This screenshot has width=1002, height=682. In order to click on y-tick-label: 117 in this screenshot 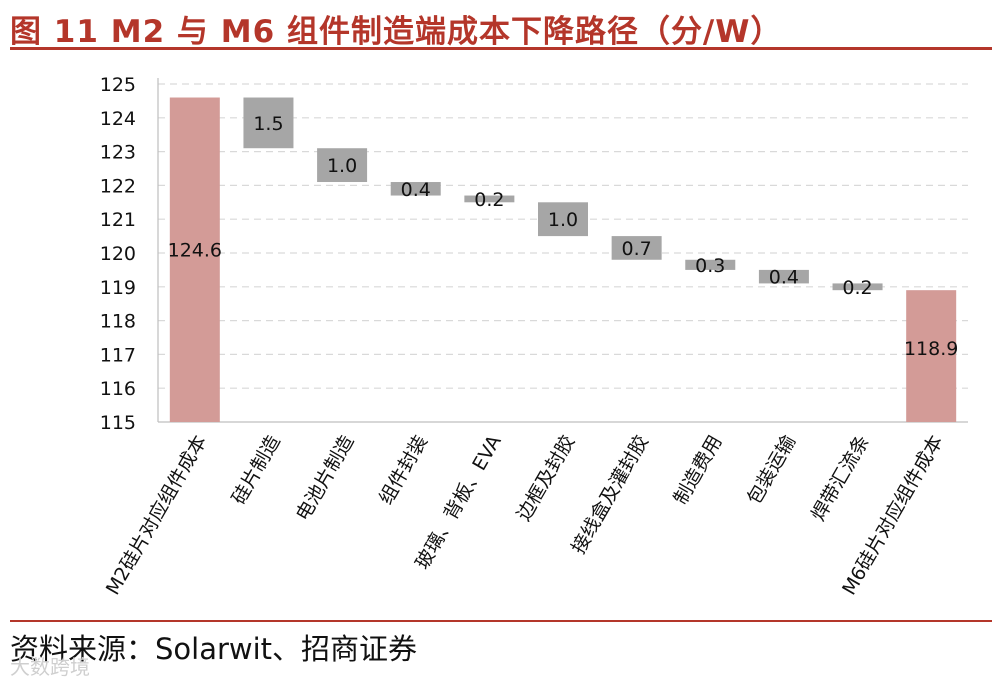, I will do `click(118, 355)`.